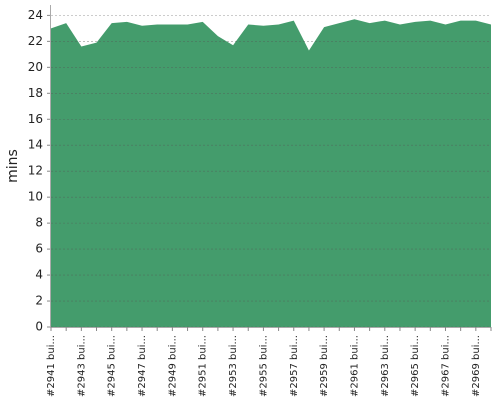 This screenshot has height=400, width=500. What do you see at coordinates (39, 301) in the screenshot?
I see `y-tick-label: 2` at bounding box center [39, 301].